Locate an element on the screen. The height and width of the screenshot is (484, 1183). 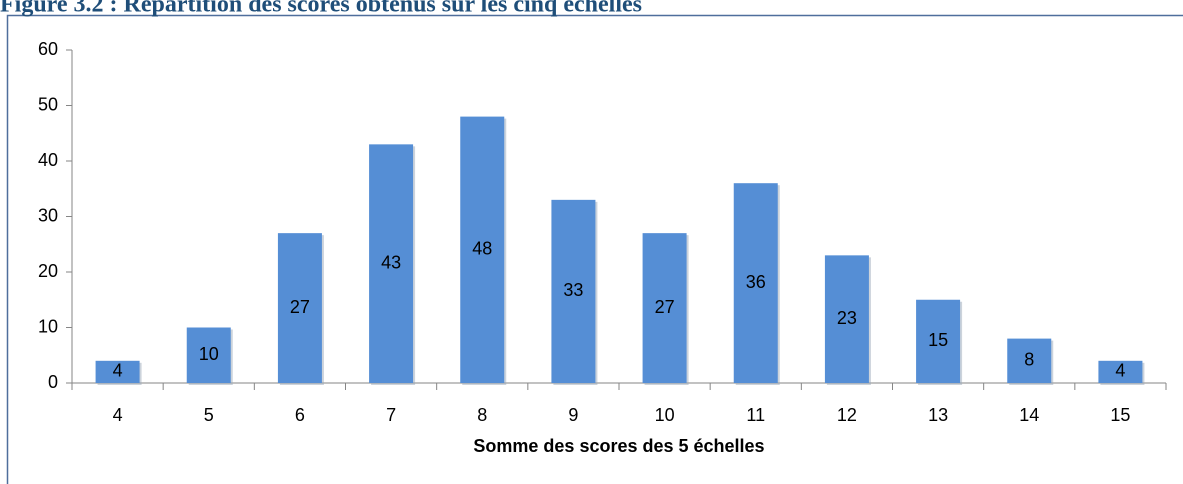
y-tick-label: 50 is located at coordinates (48, 104).